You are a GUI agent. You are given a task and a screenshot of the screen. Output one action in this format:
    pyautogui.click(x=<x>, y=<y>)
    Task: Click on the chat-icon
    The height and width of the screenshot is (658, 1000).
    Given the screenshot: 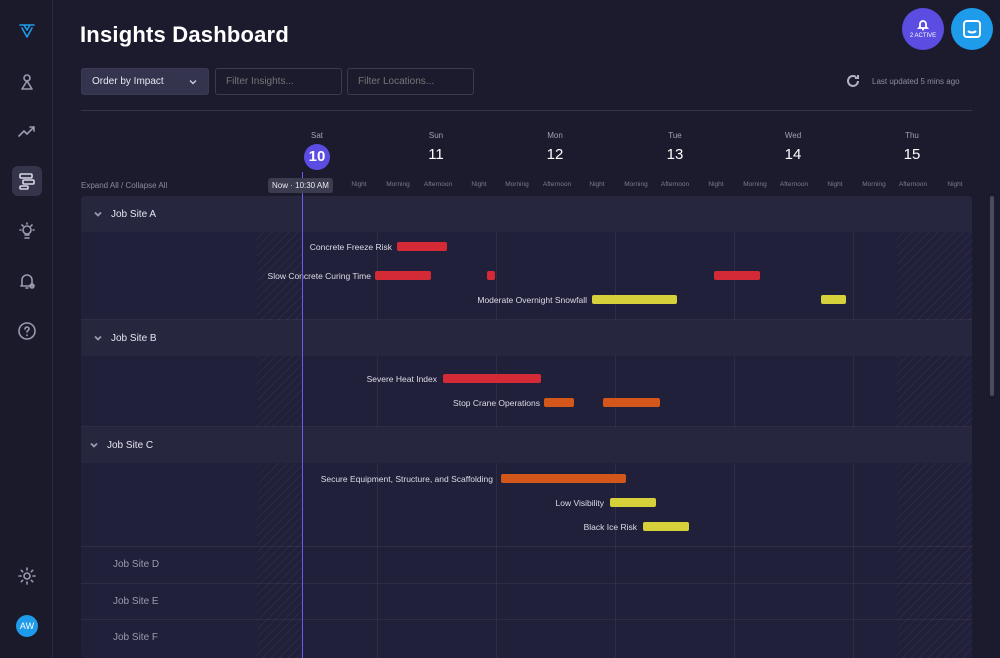 What is the action you would take?
    pyautogui.click(x=972, y=29)
    